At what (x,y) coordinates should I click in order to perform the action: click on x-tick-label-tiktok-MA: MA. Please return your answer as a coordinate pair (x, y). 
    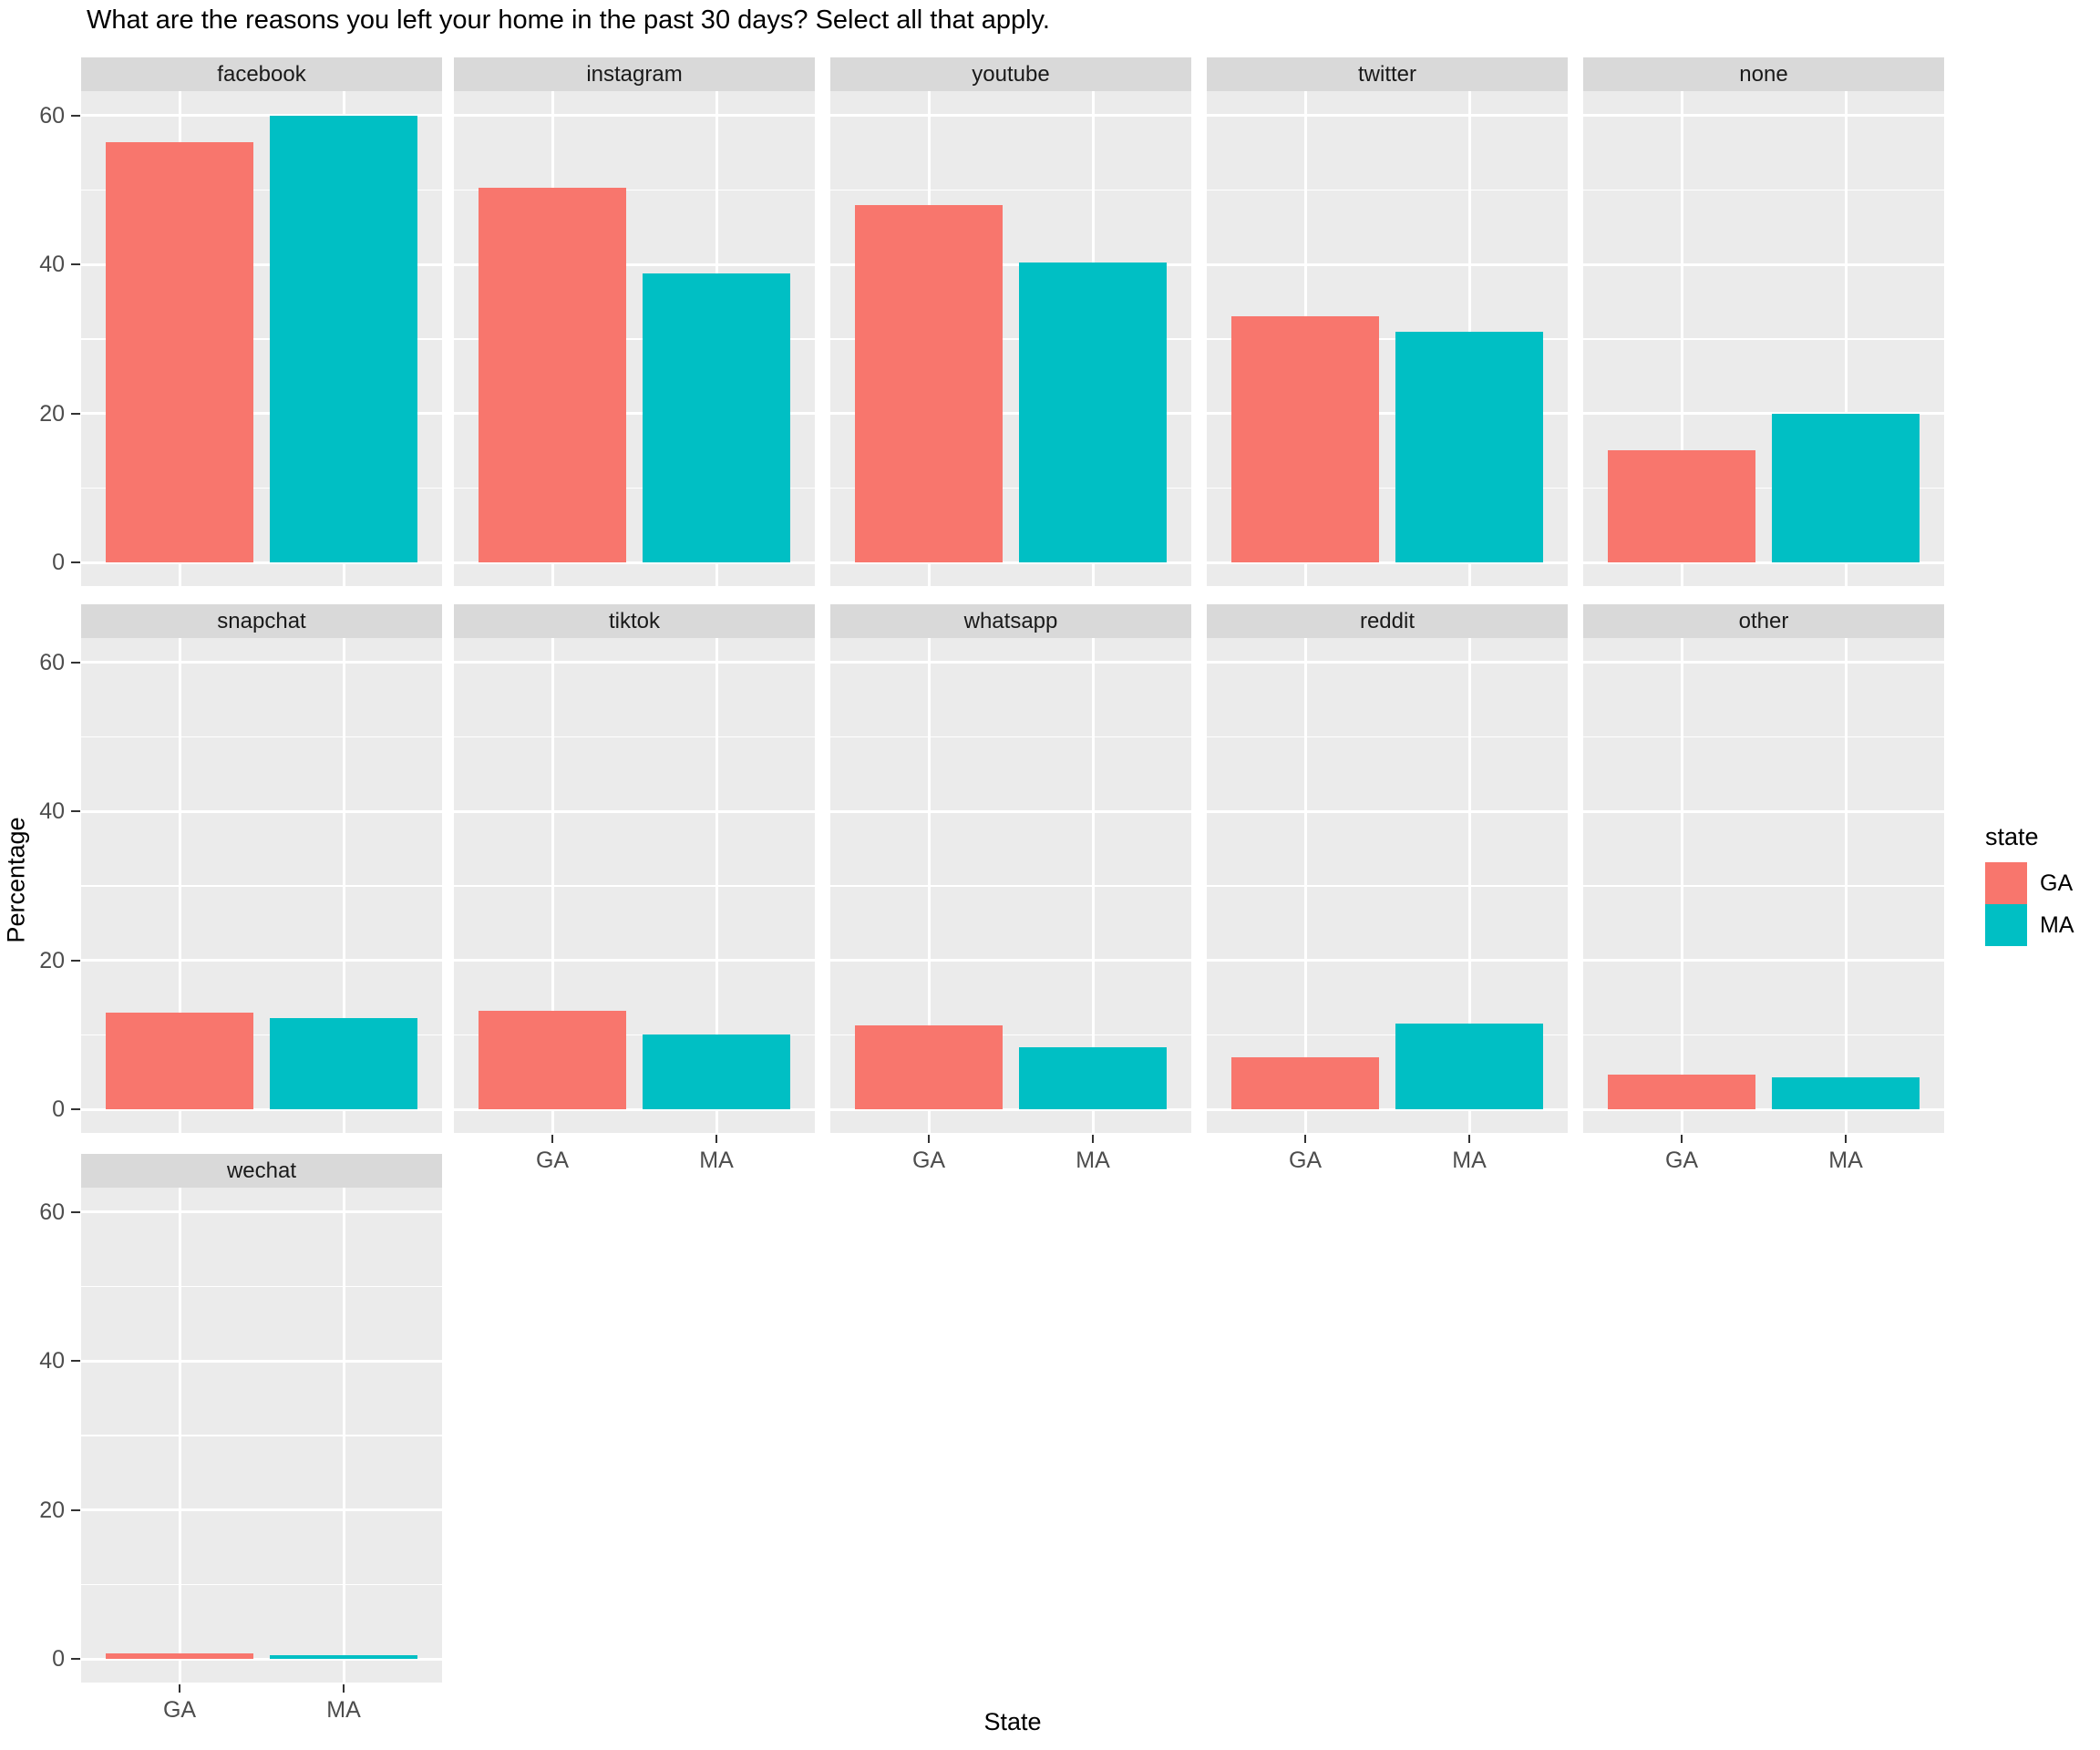
    Looking at the image, I should click on (716, 1160).